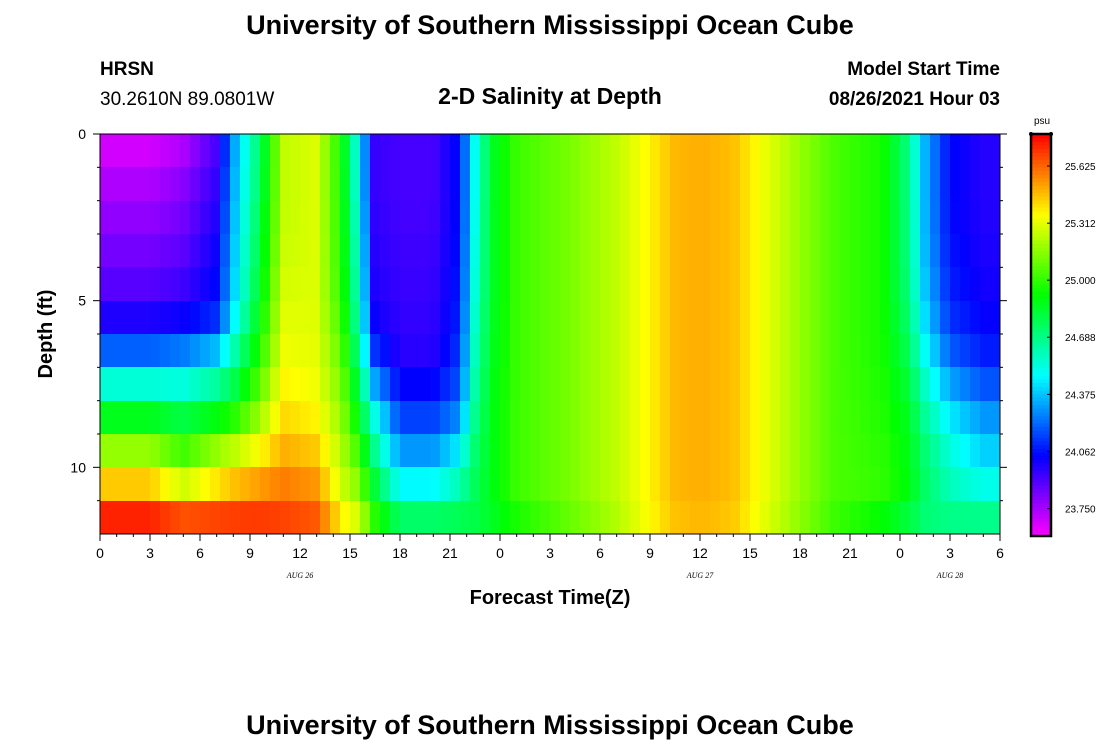  I want to click on x-tick-label: 15, so click(350, 553).